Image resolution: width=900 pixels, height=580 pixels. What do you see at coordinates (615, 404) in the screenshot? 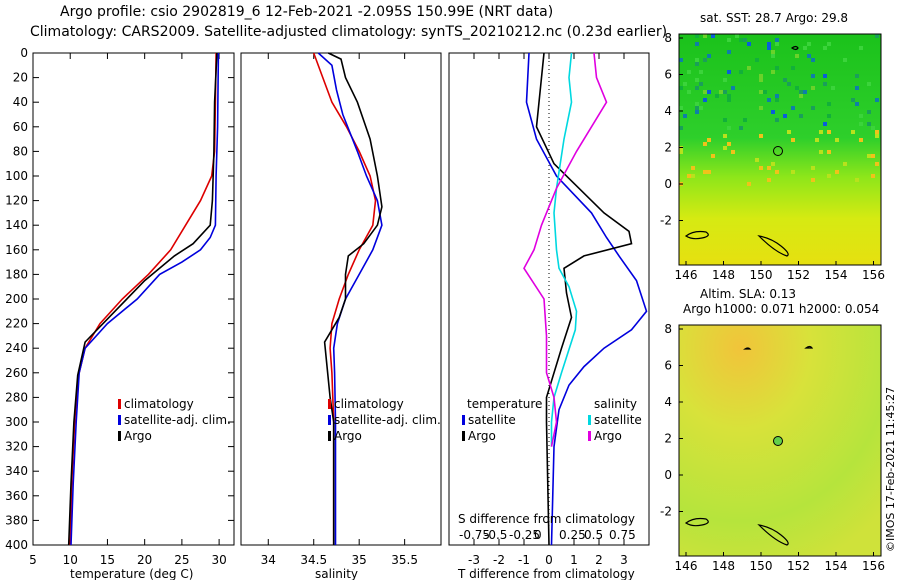
I see `legend-title-salinity: salinity` at bounding box center [615, 404].